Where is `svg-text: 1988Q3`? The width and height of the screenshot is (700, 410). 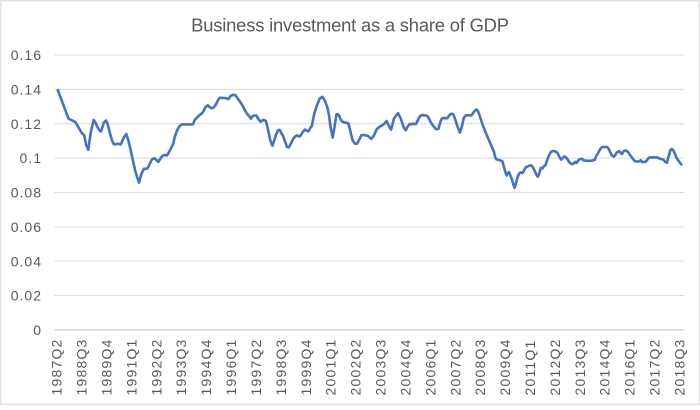
svg-text: 1988Q3 is located at coordinates (82, 366).